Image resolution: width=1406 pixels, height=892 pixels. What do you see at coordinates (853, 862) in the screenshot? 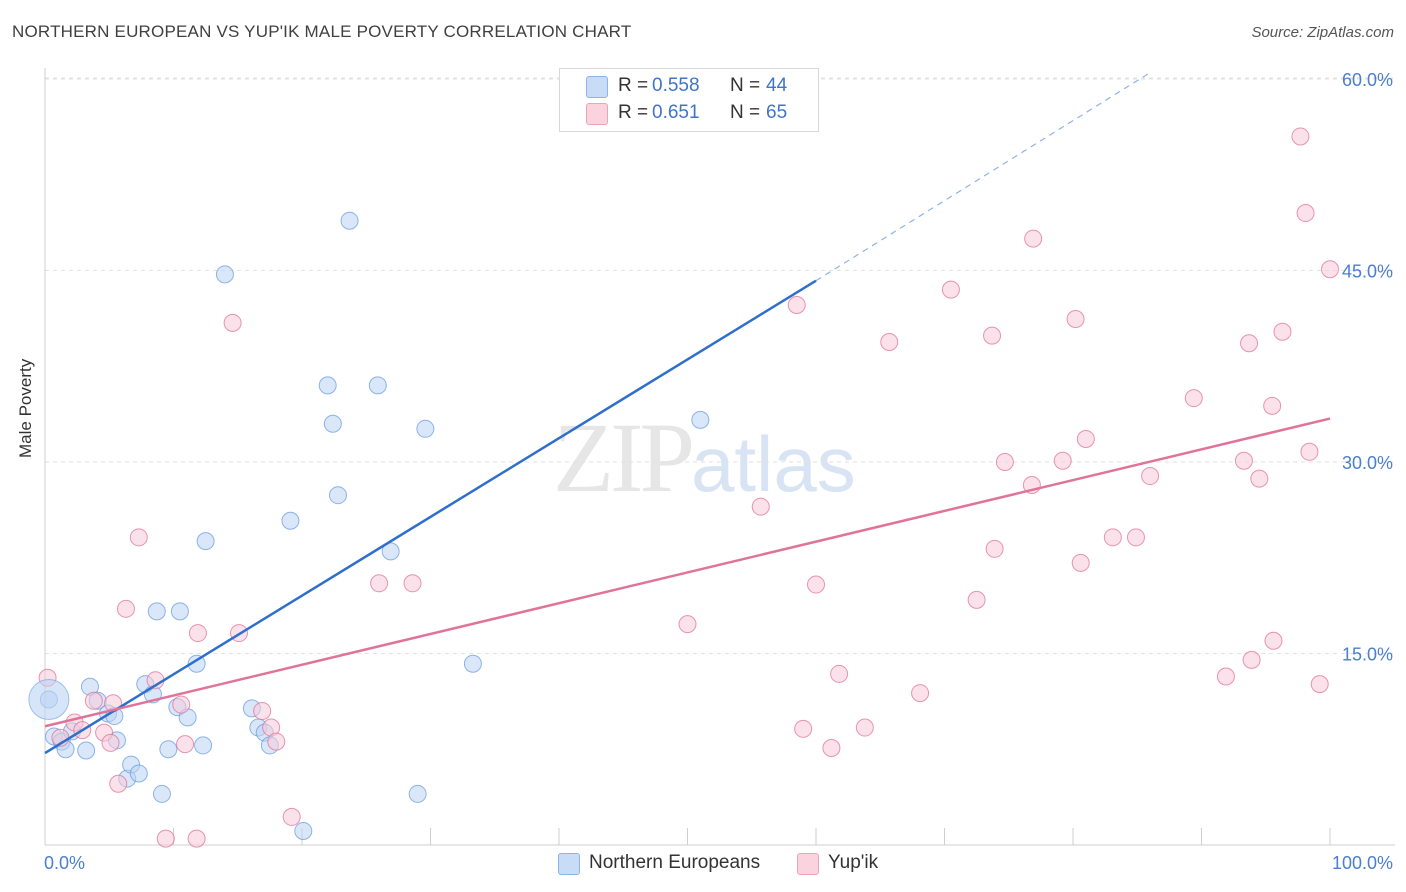
I see `bottom-legend-label: Yup'ik` at bounding box center [853, 862].